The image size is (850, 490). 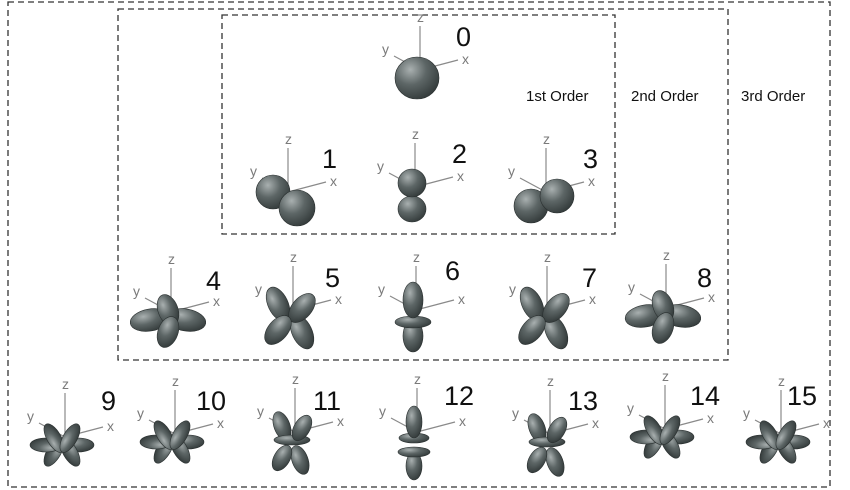 I want to click on harmonic-index-label: 9, so click(x=108, y=401).